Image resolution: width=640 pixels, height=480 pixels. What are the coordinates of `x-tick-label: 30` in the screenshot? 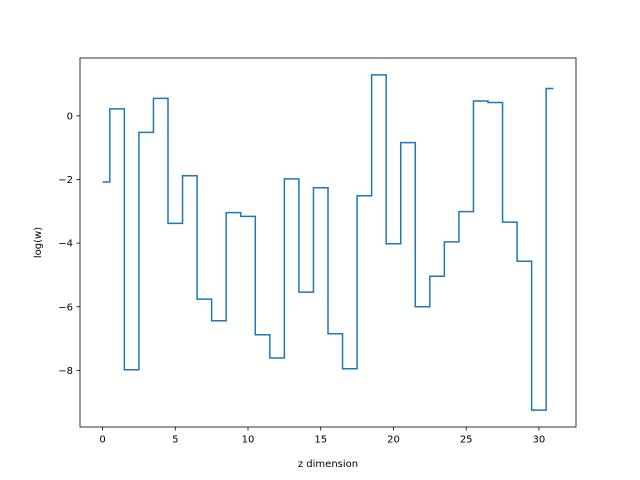 It's located at (539, 440).